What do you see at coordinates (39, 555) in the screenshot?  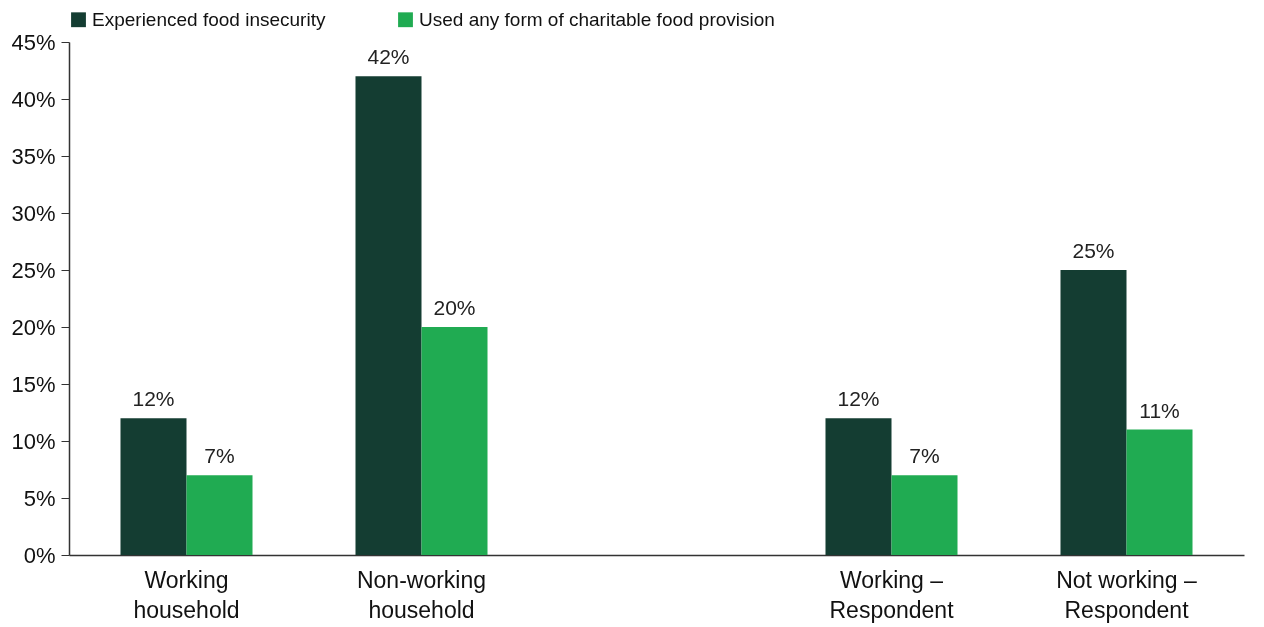 I see `y-tick-label: 0%` at bounding box center [39, 555].